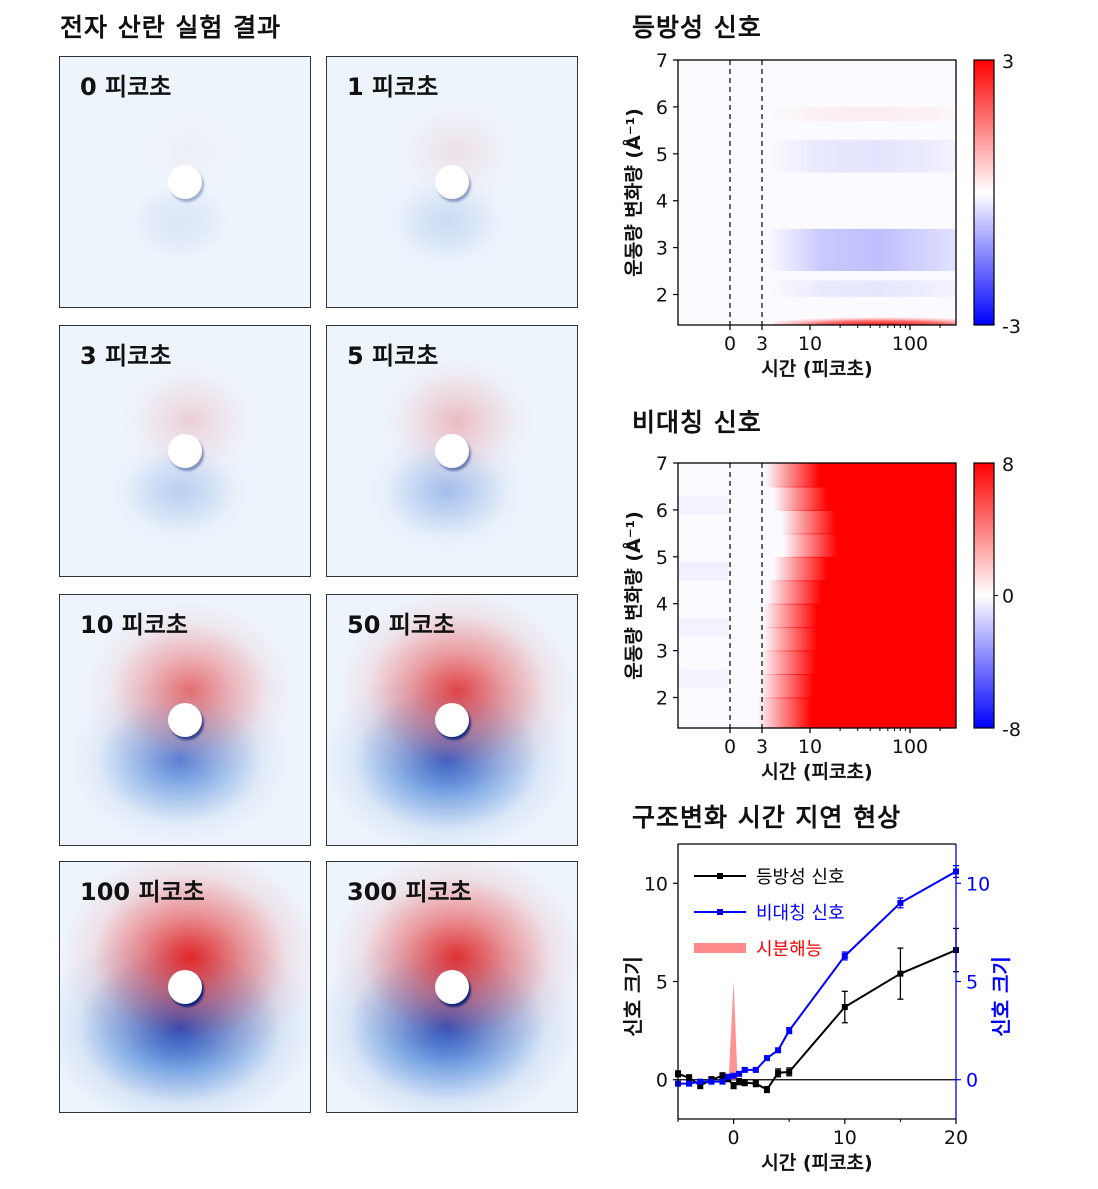 This screenshot has width=1098, height=1189. I want to click on y-axis-label-left: 신호 크기, so click(633, 996).